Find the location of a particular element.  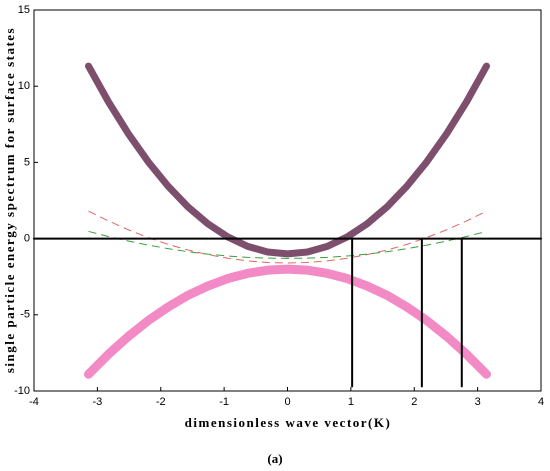

x-axis-label: dimensionless wave vector(K) is located at coordinates (288, 422).